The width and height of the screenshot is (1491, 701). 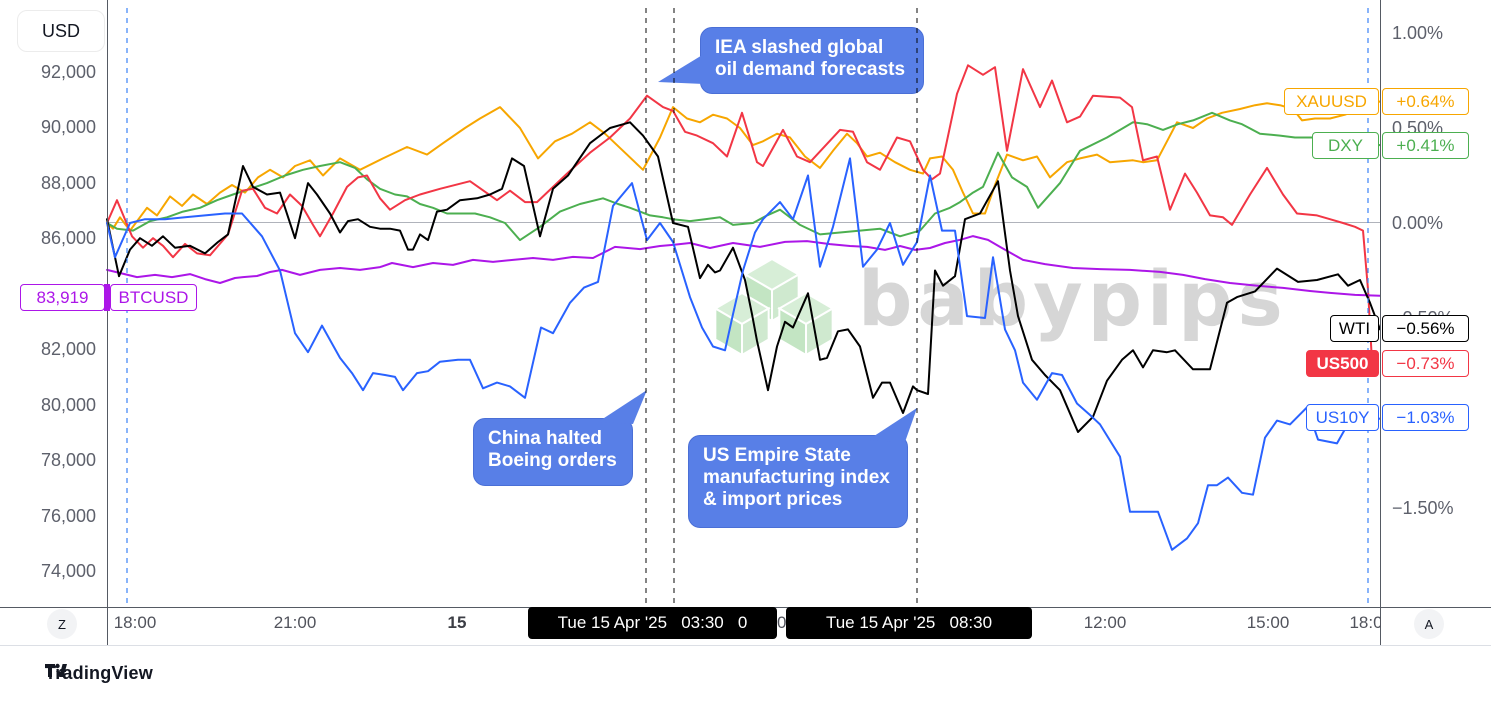 I want to click on percent-tick-1.00%: 1.00%, so click(x=1418, y=33).